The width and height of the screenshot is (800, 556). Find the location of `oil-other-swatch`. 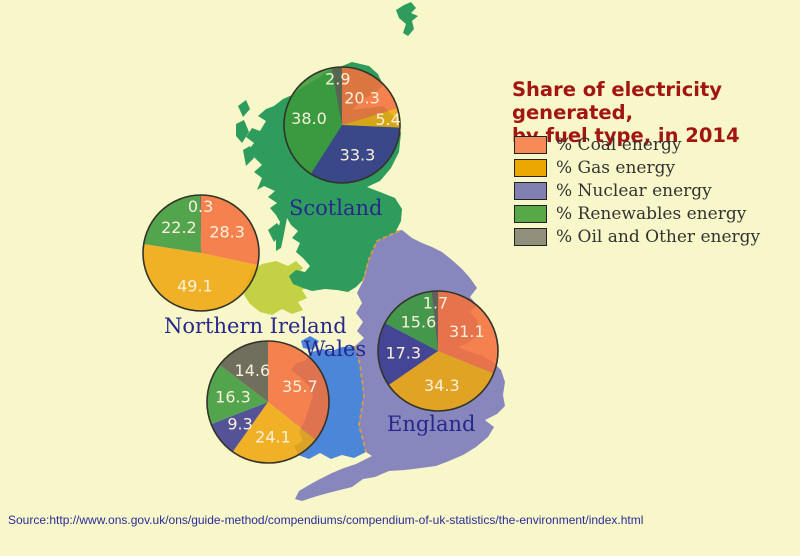

oil-other-swatch is located at coordinates (530, 237).